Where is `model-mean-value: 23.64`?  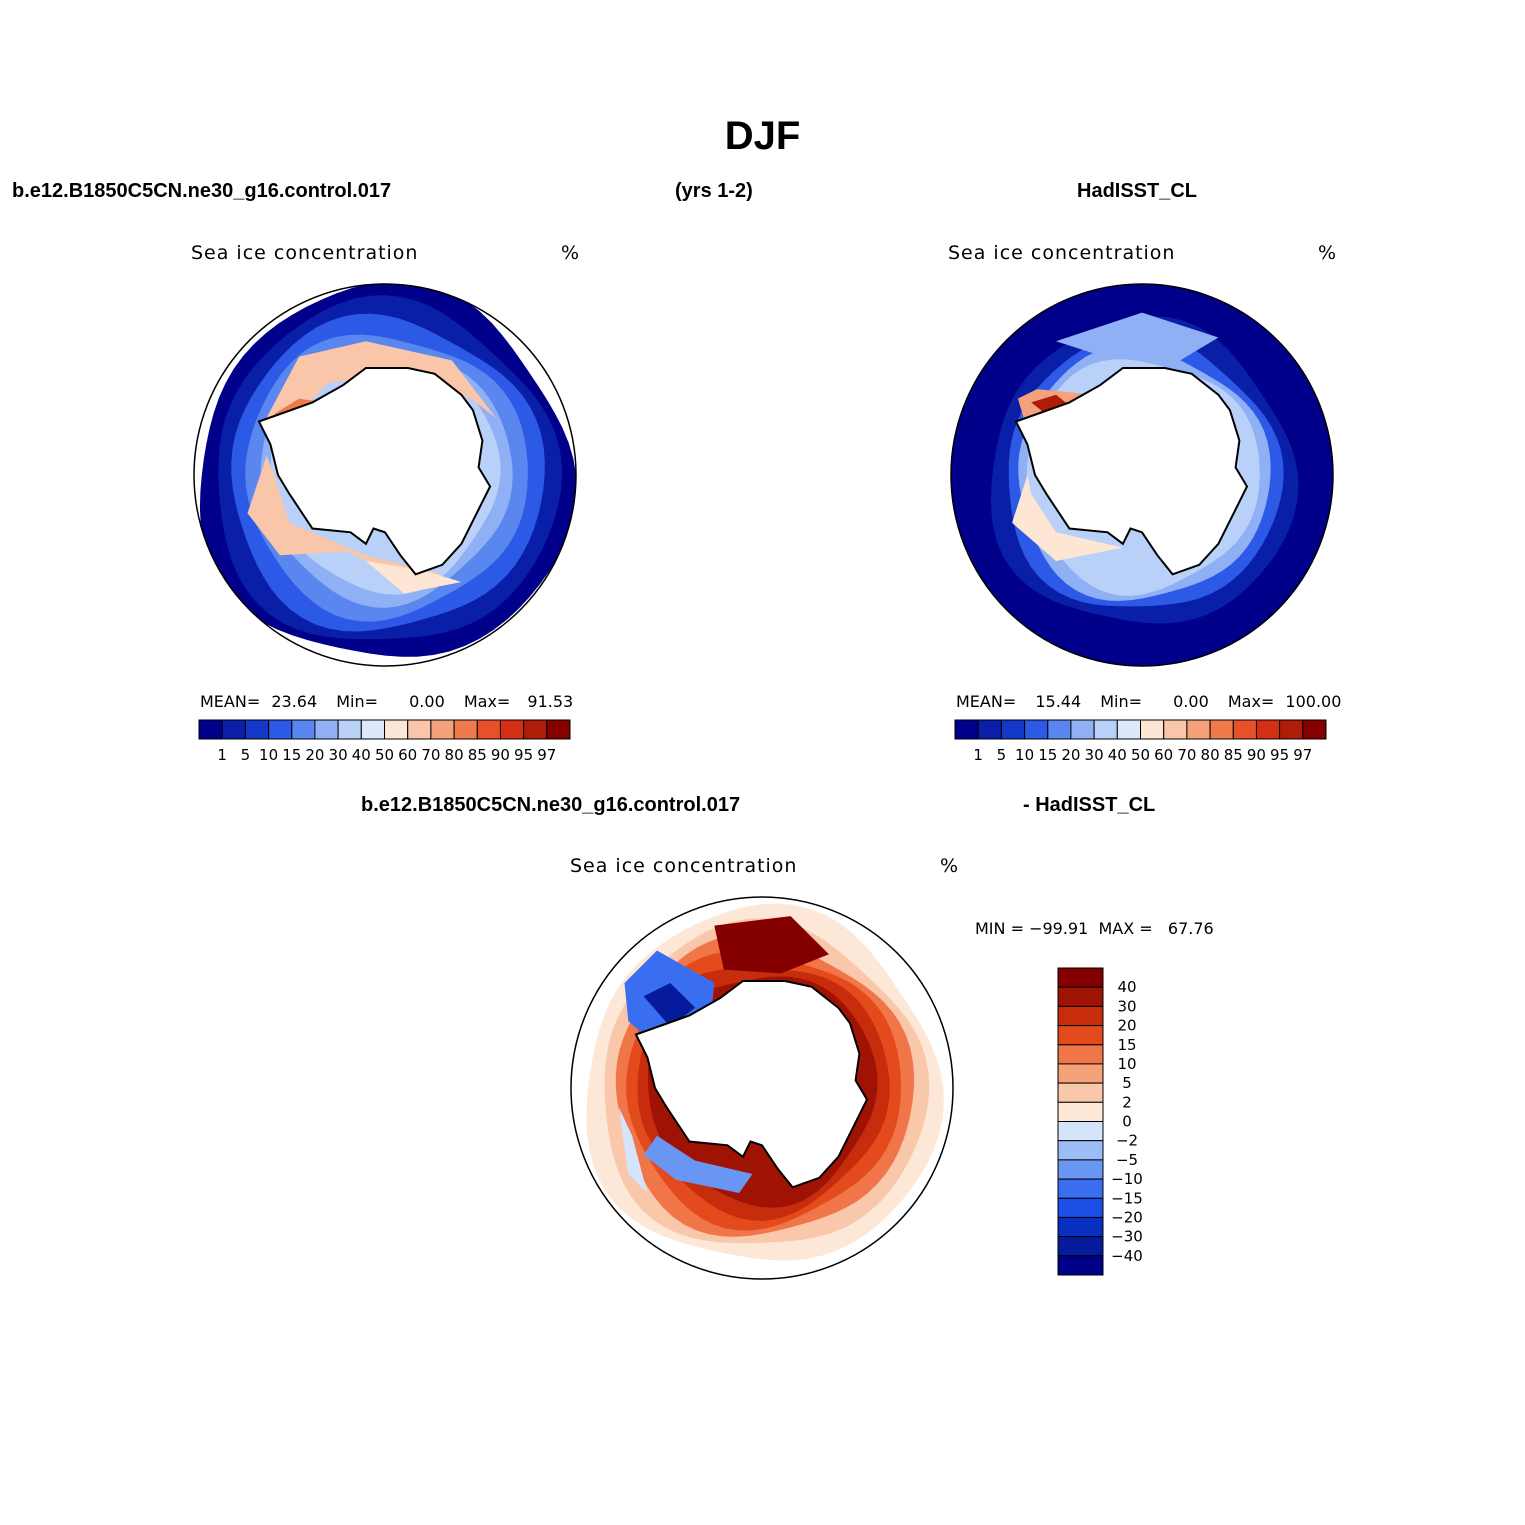 model-mean-value: 23.64 is located at coordinates (294, 701).